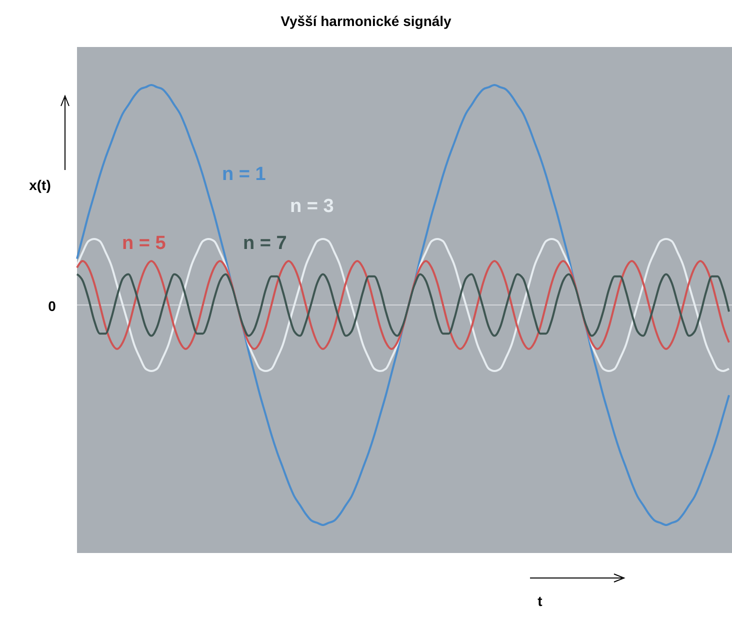 The width and height of the screenshot is (732, 620). Describe the element at coordinates (265, 243) in the screenshot. I see `series-label: n = 7` at that location.